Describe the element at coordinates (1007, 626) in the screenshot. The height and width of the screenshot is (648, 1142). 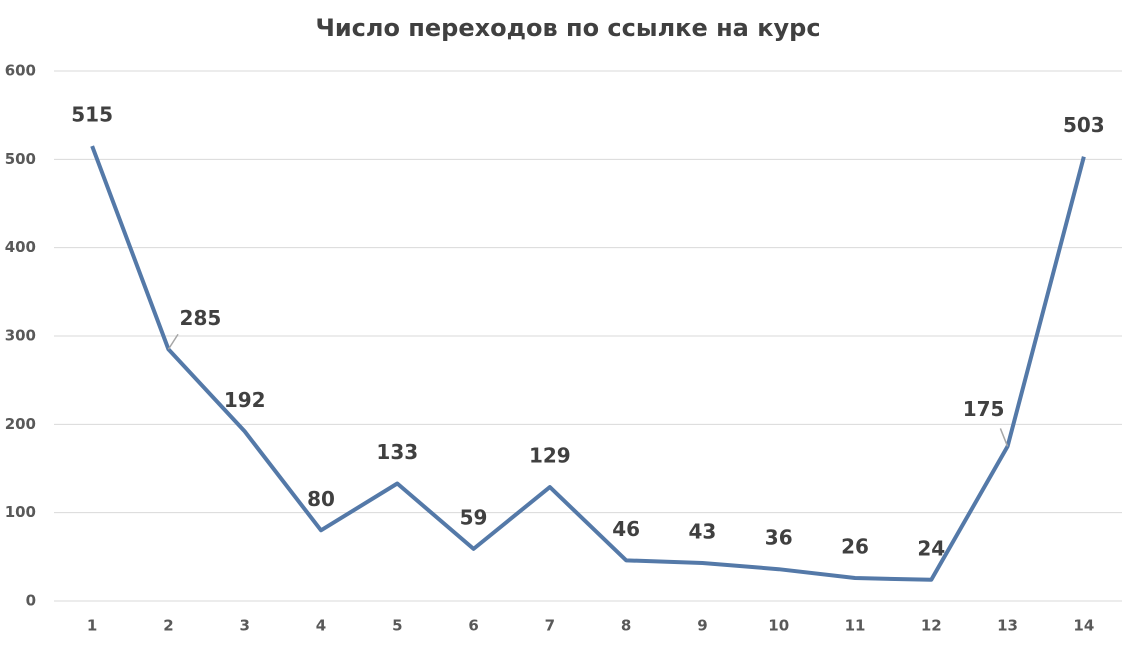
I see `x-tick-label: 13` at that location.